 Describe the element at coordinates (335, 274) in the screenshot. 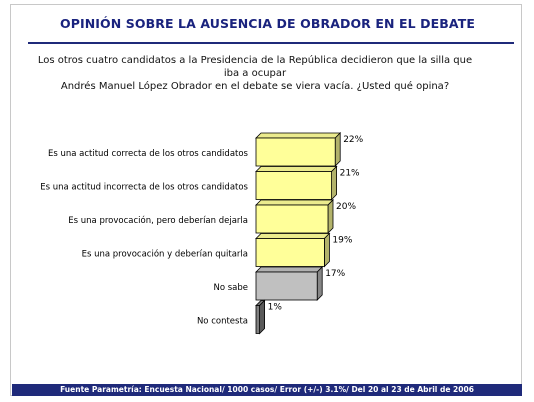

I see `value-label-4: 17%` at that location.